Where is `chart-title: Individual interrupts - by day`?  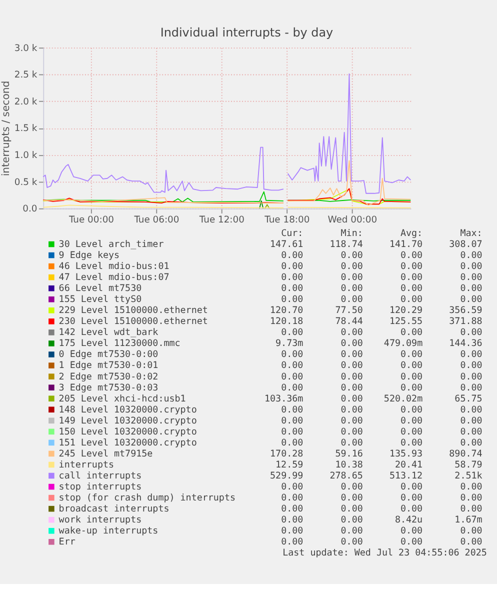 chart-title: Individual interrupts - by day is located at coordinates (247, 33).